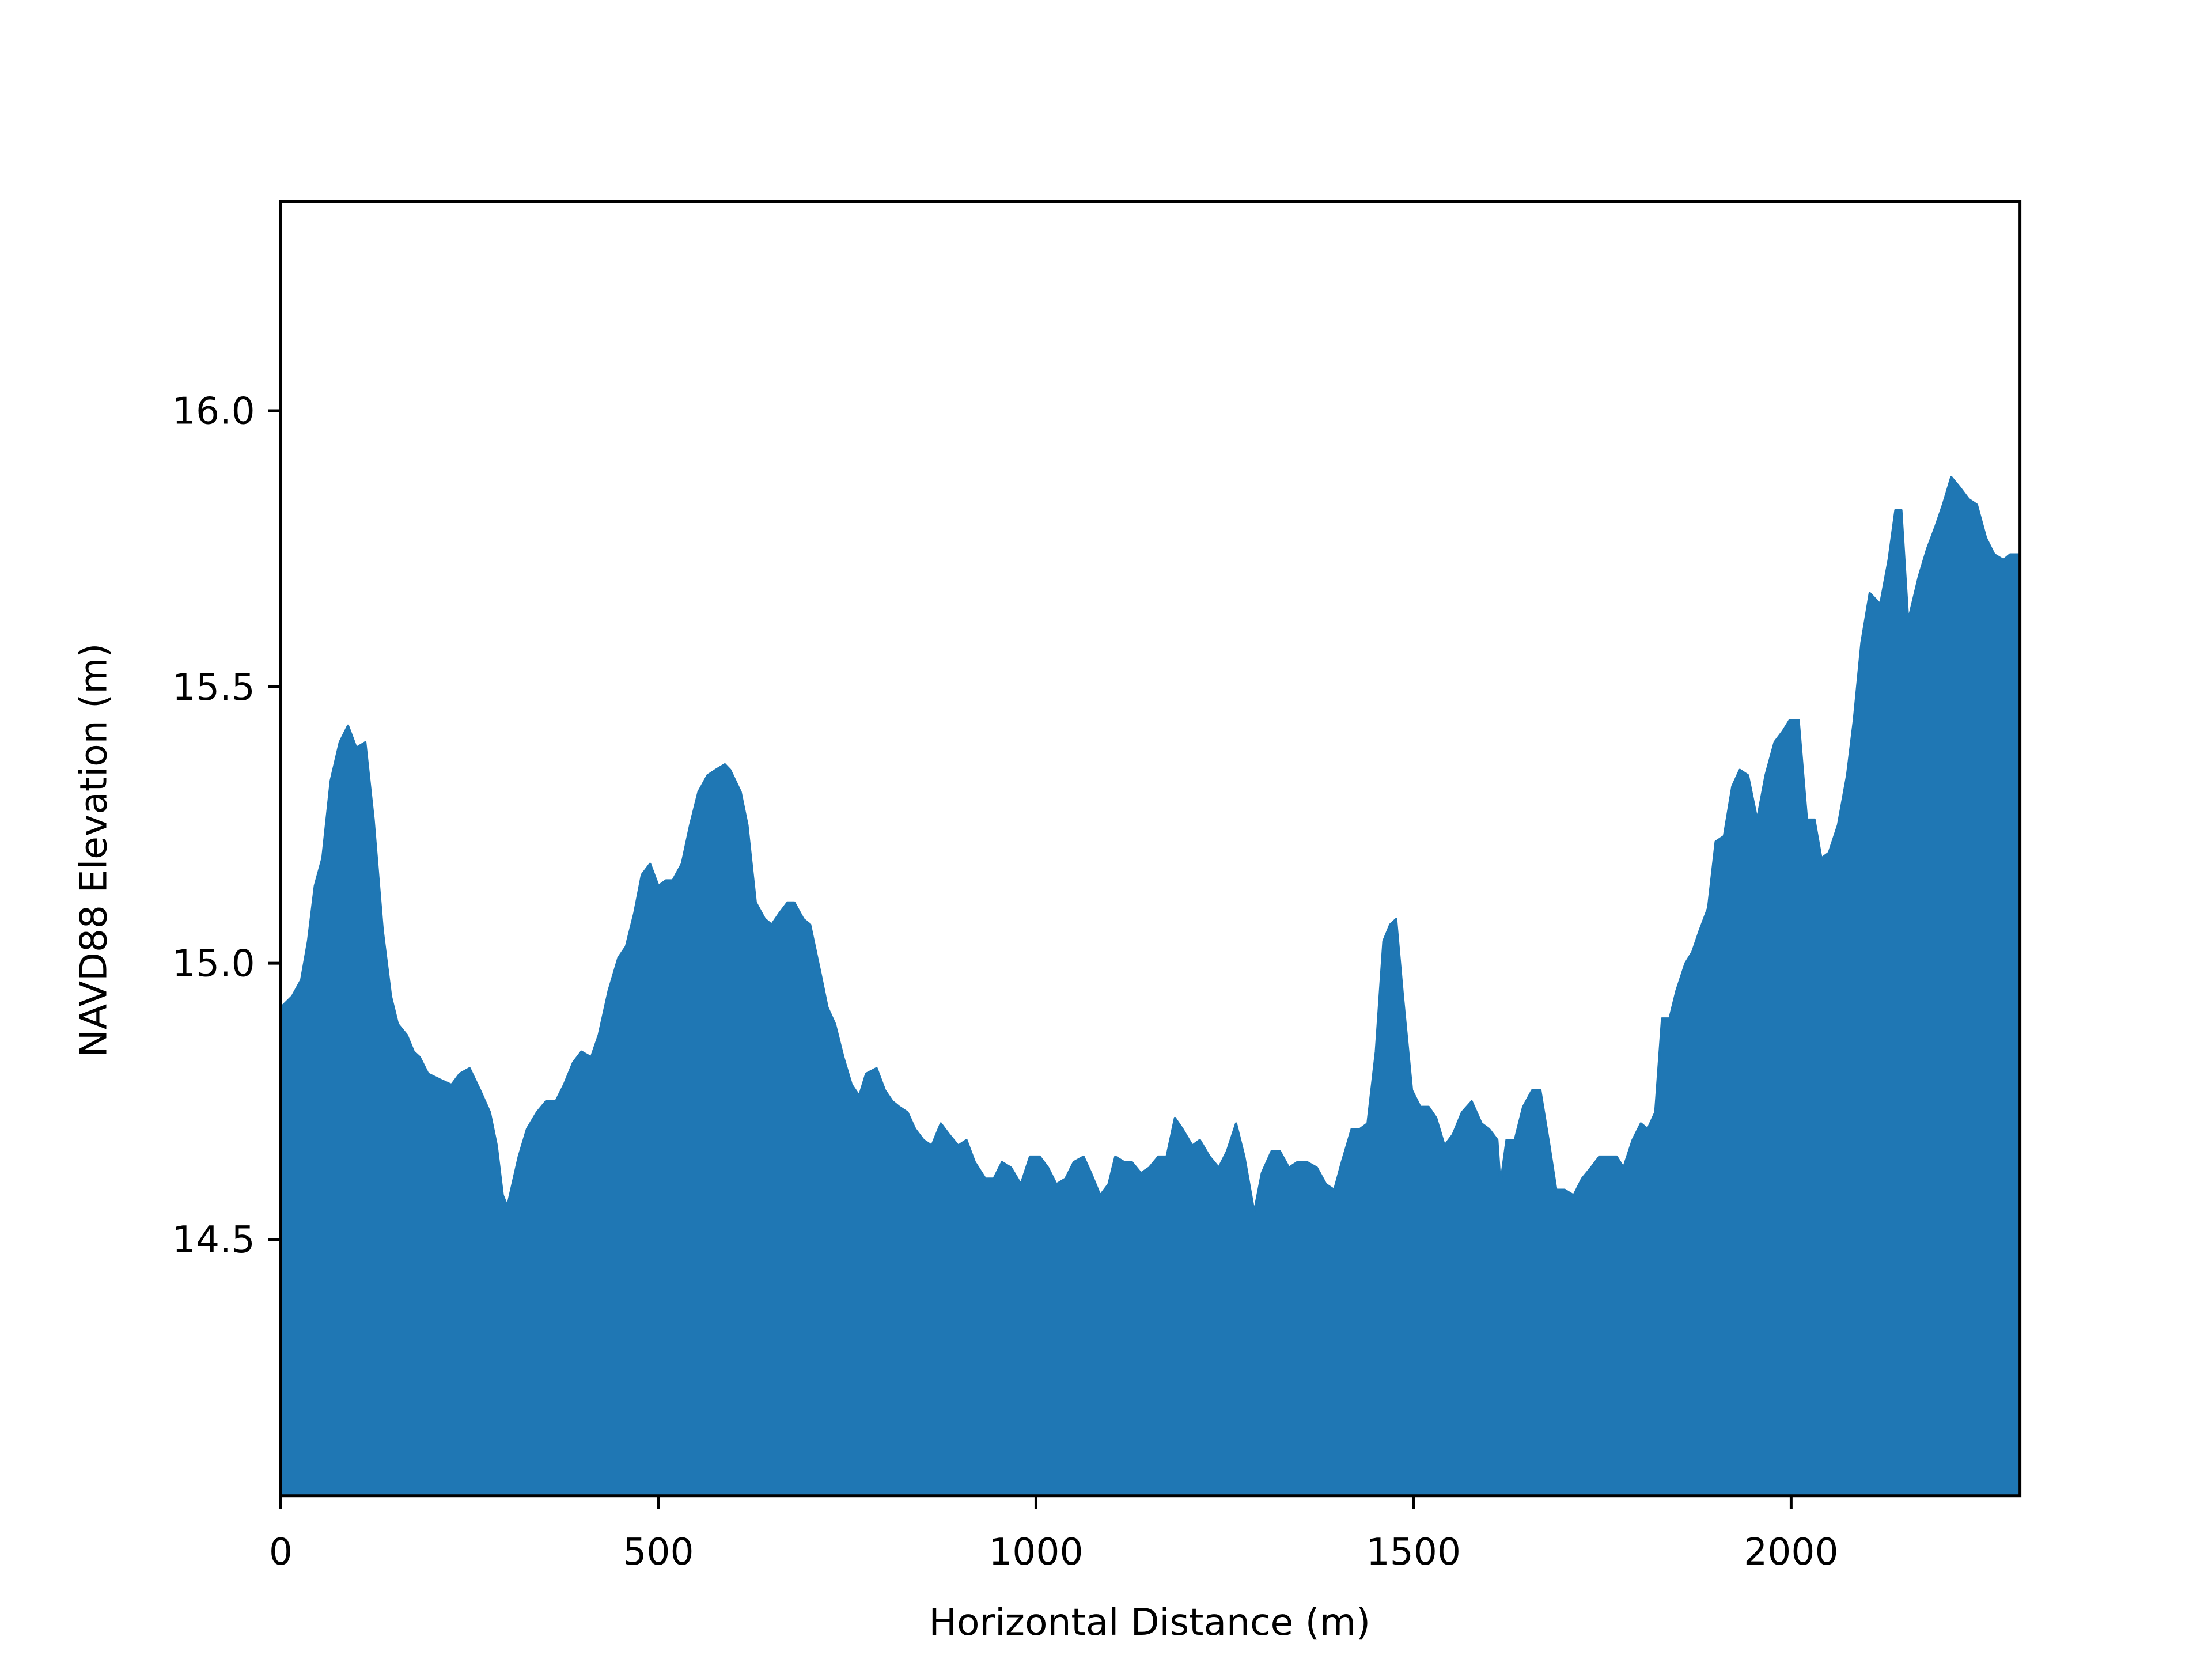  Describe the element at coordinates (213, 411) in the screenshot. I see `y-tick-label: 16.0` at that location.